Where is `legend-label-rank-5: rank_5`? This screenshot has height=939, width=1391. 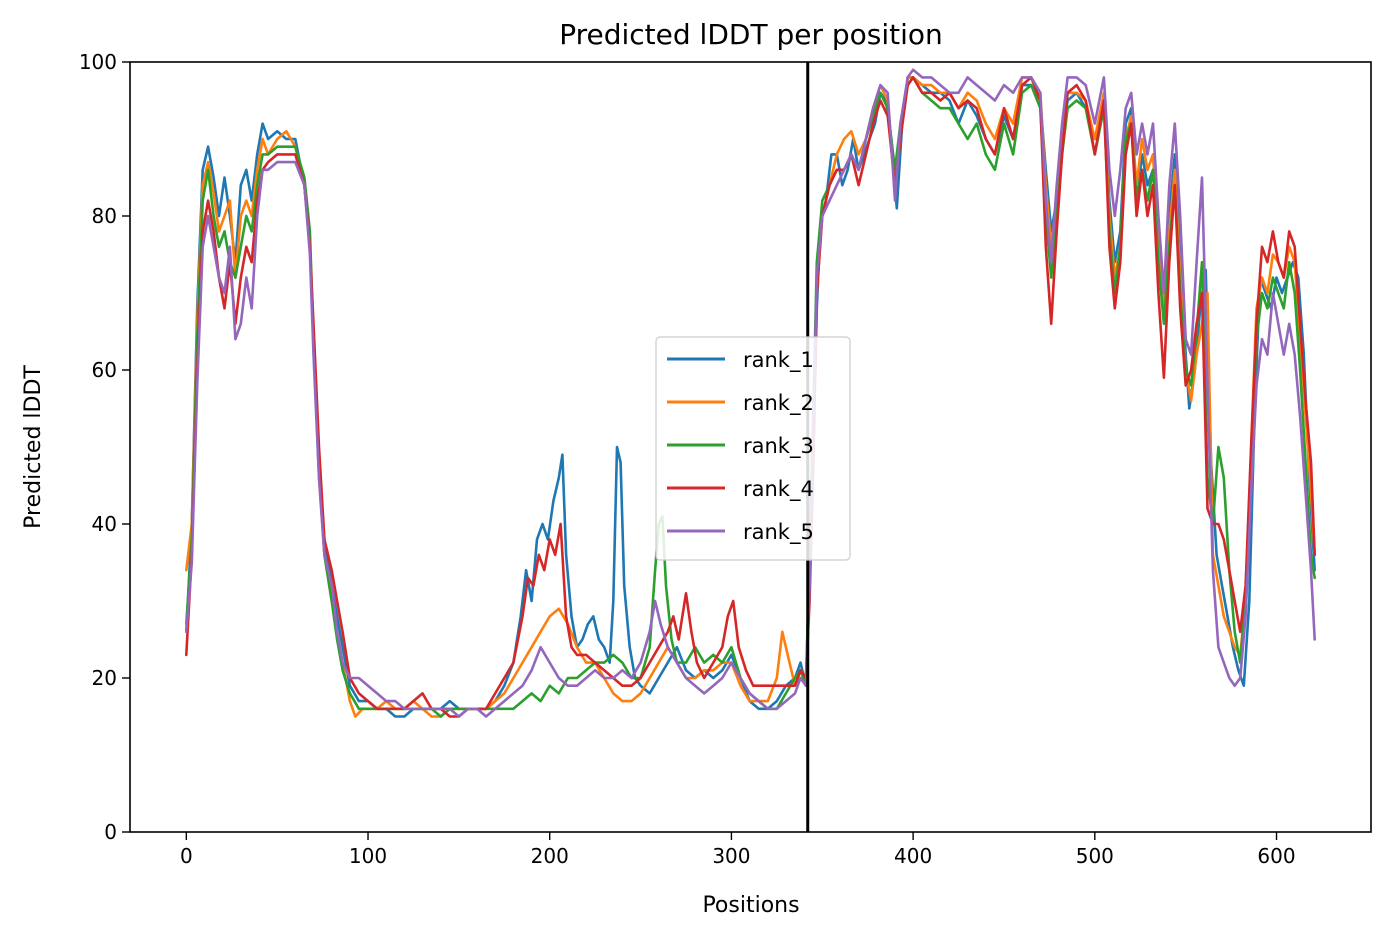
legend-label-rank-5: rank_5 is located at coordinates (778, 532).